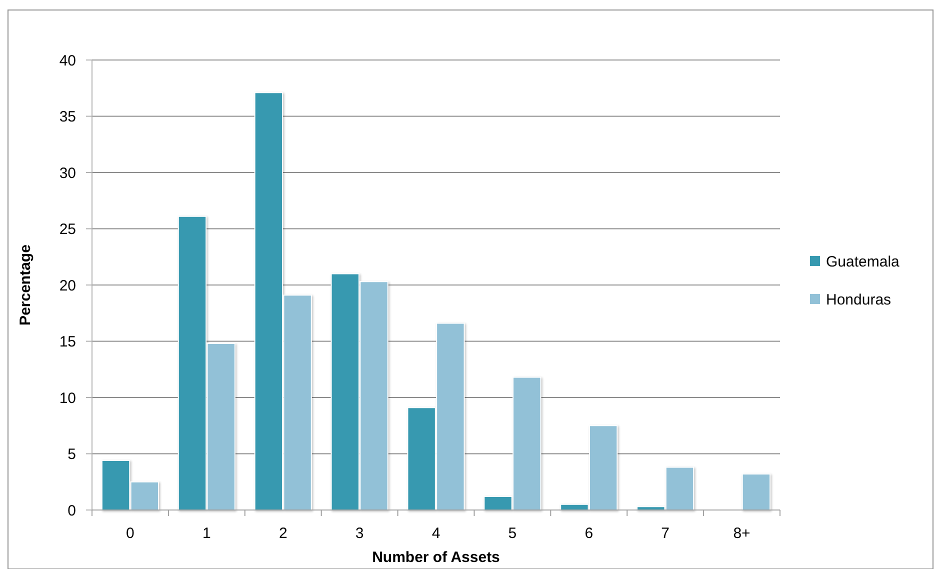 The height and width of the screenshot is (569, 935). I want to click on y-tick-label: 25, so click(67, 229).